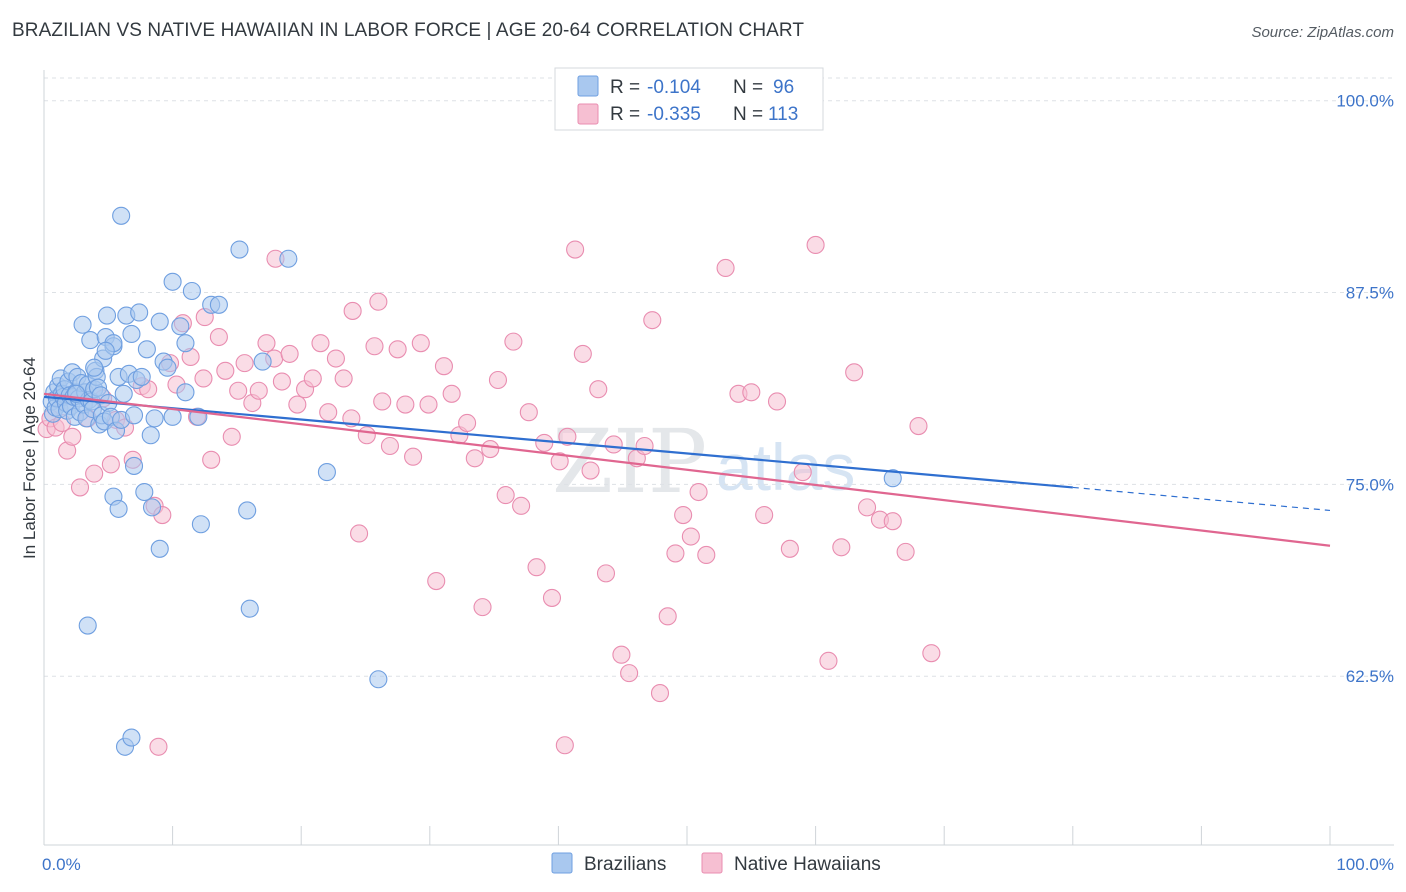 The image size is (1406, 892). Describe the element at coordinates (748, 114) in the screenshot. I see `legend-n-label-2: N =` at that location.